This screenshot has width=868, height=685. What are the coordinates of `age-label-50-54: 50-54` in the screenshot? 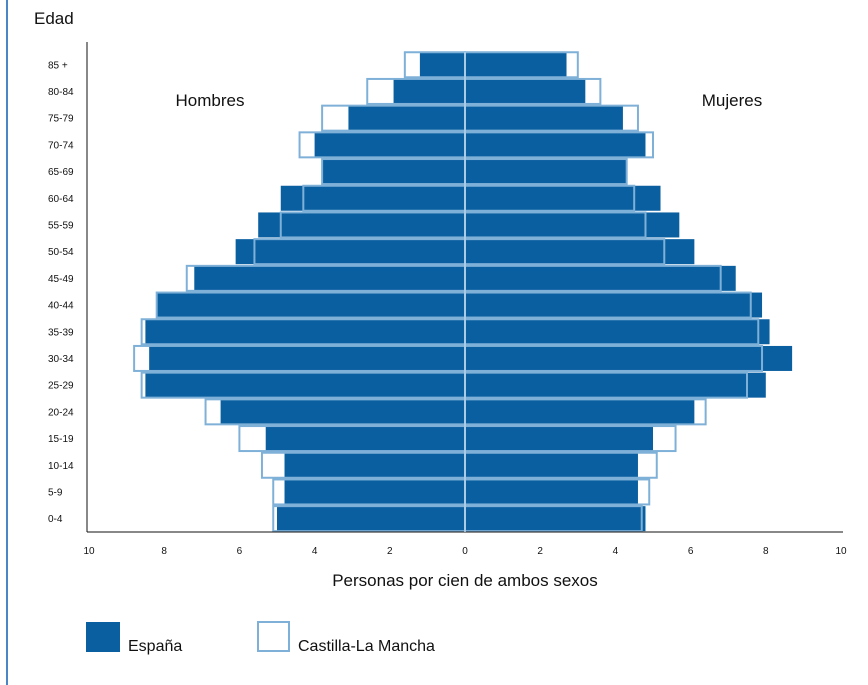 It's located at (61, 252).